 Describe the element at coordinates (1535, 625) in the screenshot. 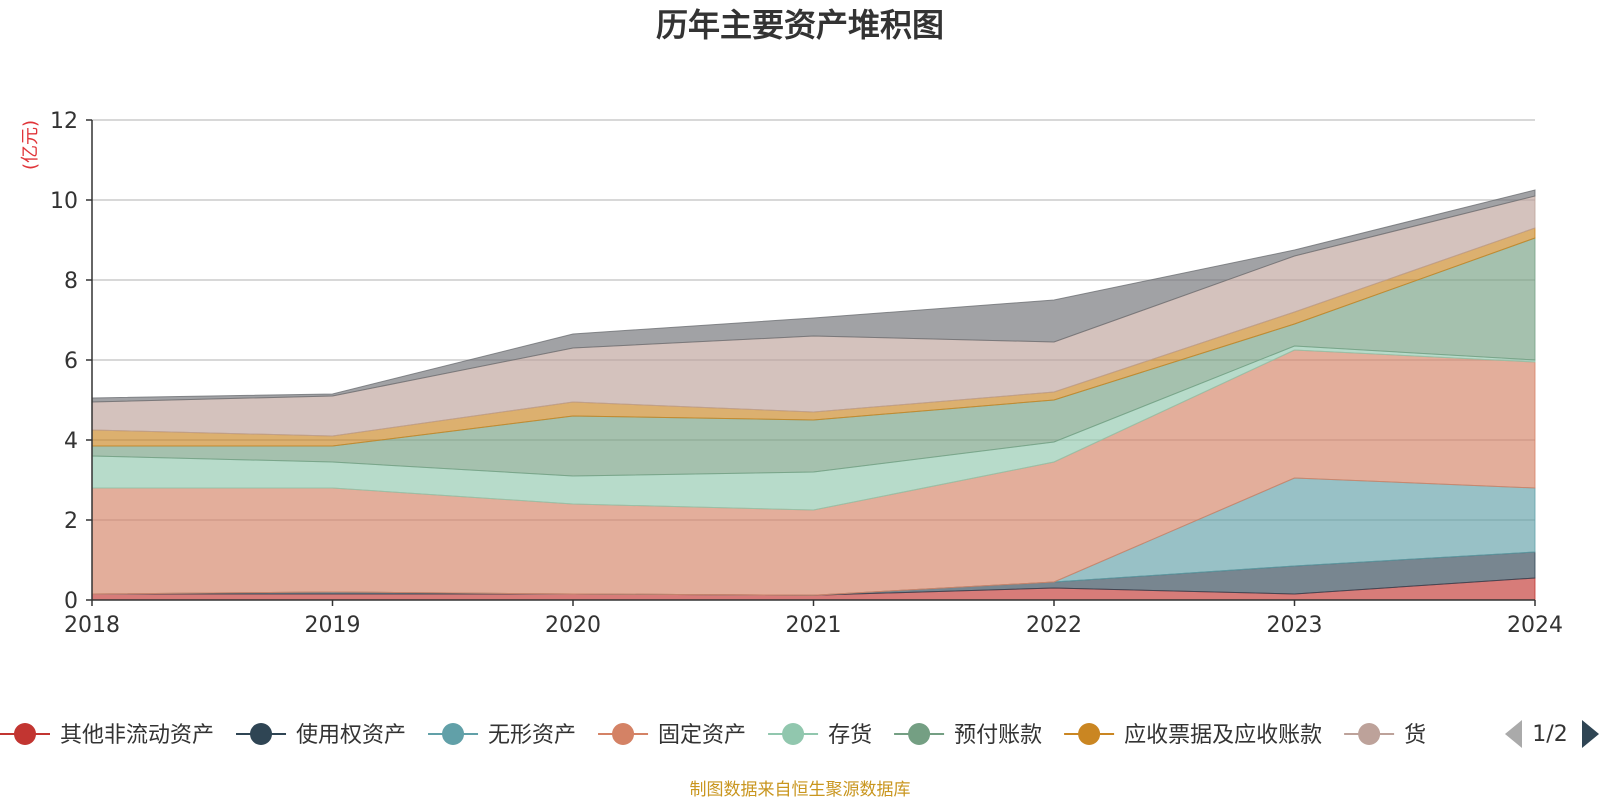

I see `x-tick-label: 2024` at that location.